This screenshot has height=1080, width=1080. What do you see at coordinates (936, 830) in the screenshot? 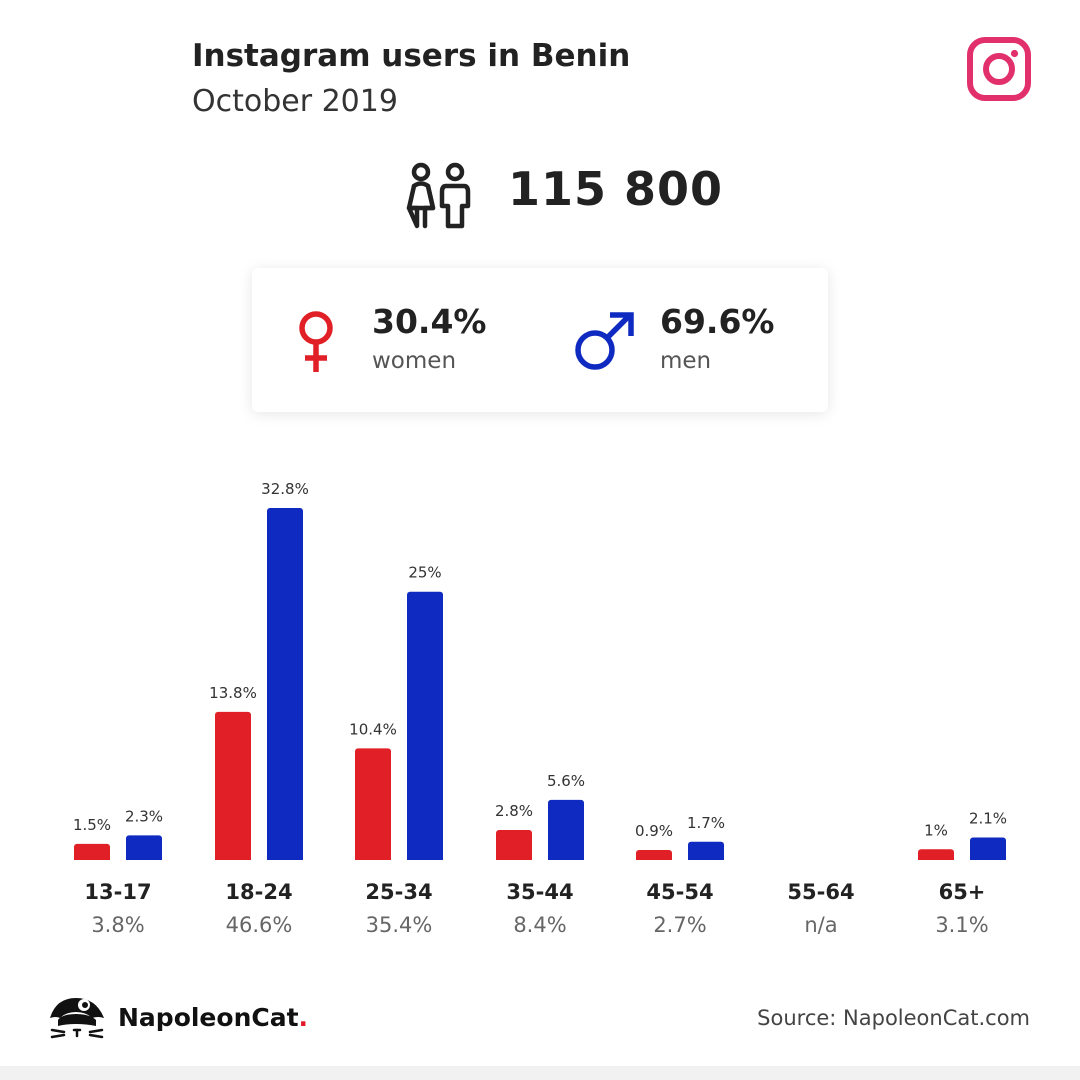
I see `bar-label-women-65+: 1%` at bounding box center [936, 830].